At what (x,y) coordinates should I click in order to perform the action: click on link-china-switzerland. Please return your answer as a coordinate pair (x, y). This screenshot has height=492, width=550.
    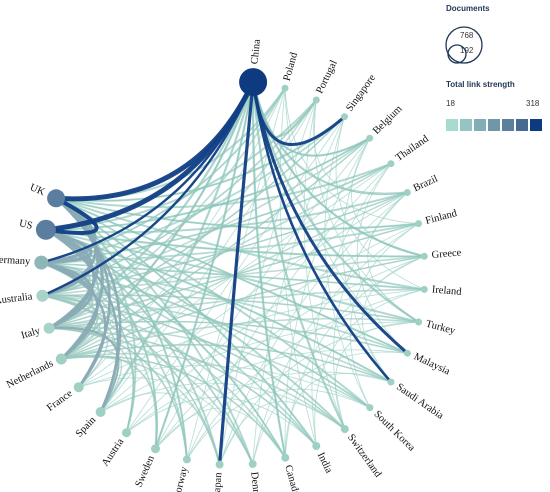
    Looking at the image, I should click on (299, 256).